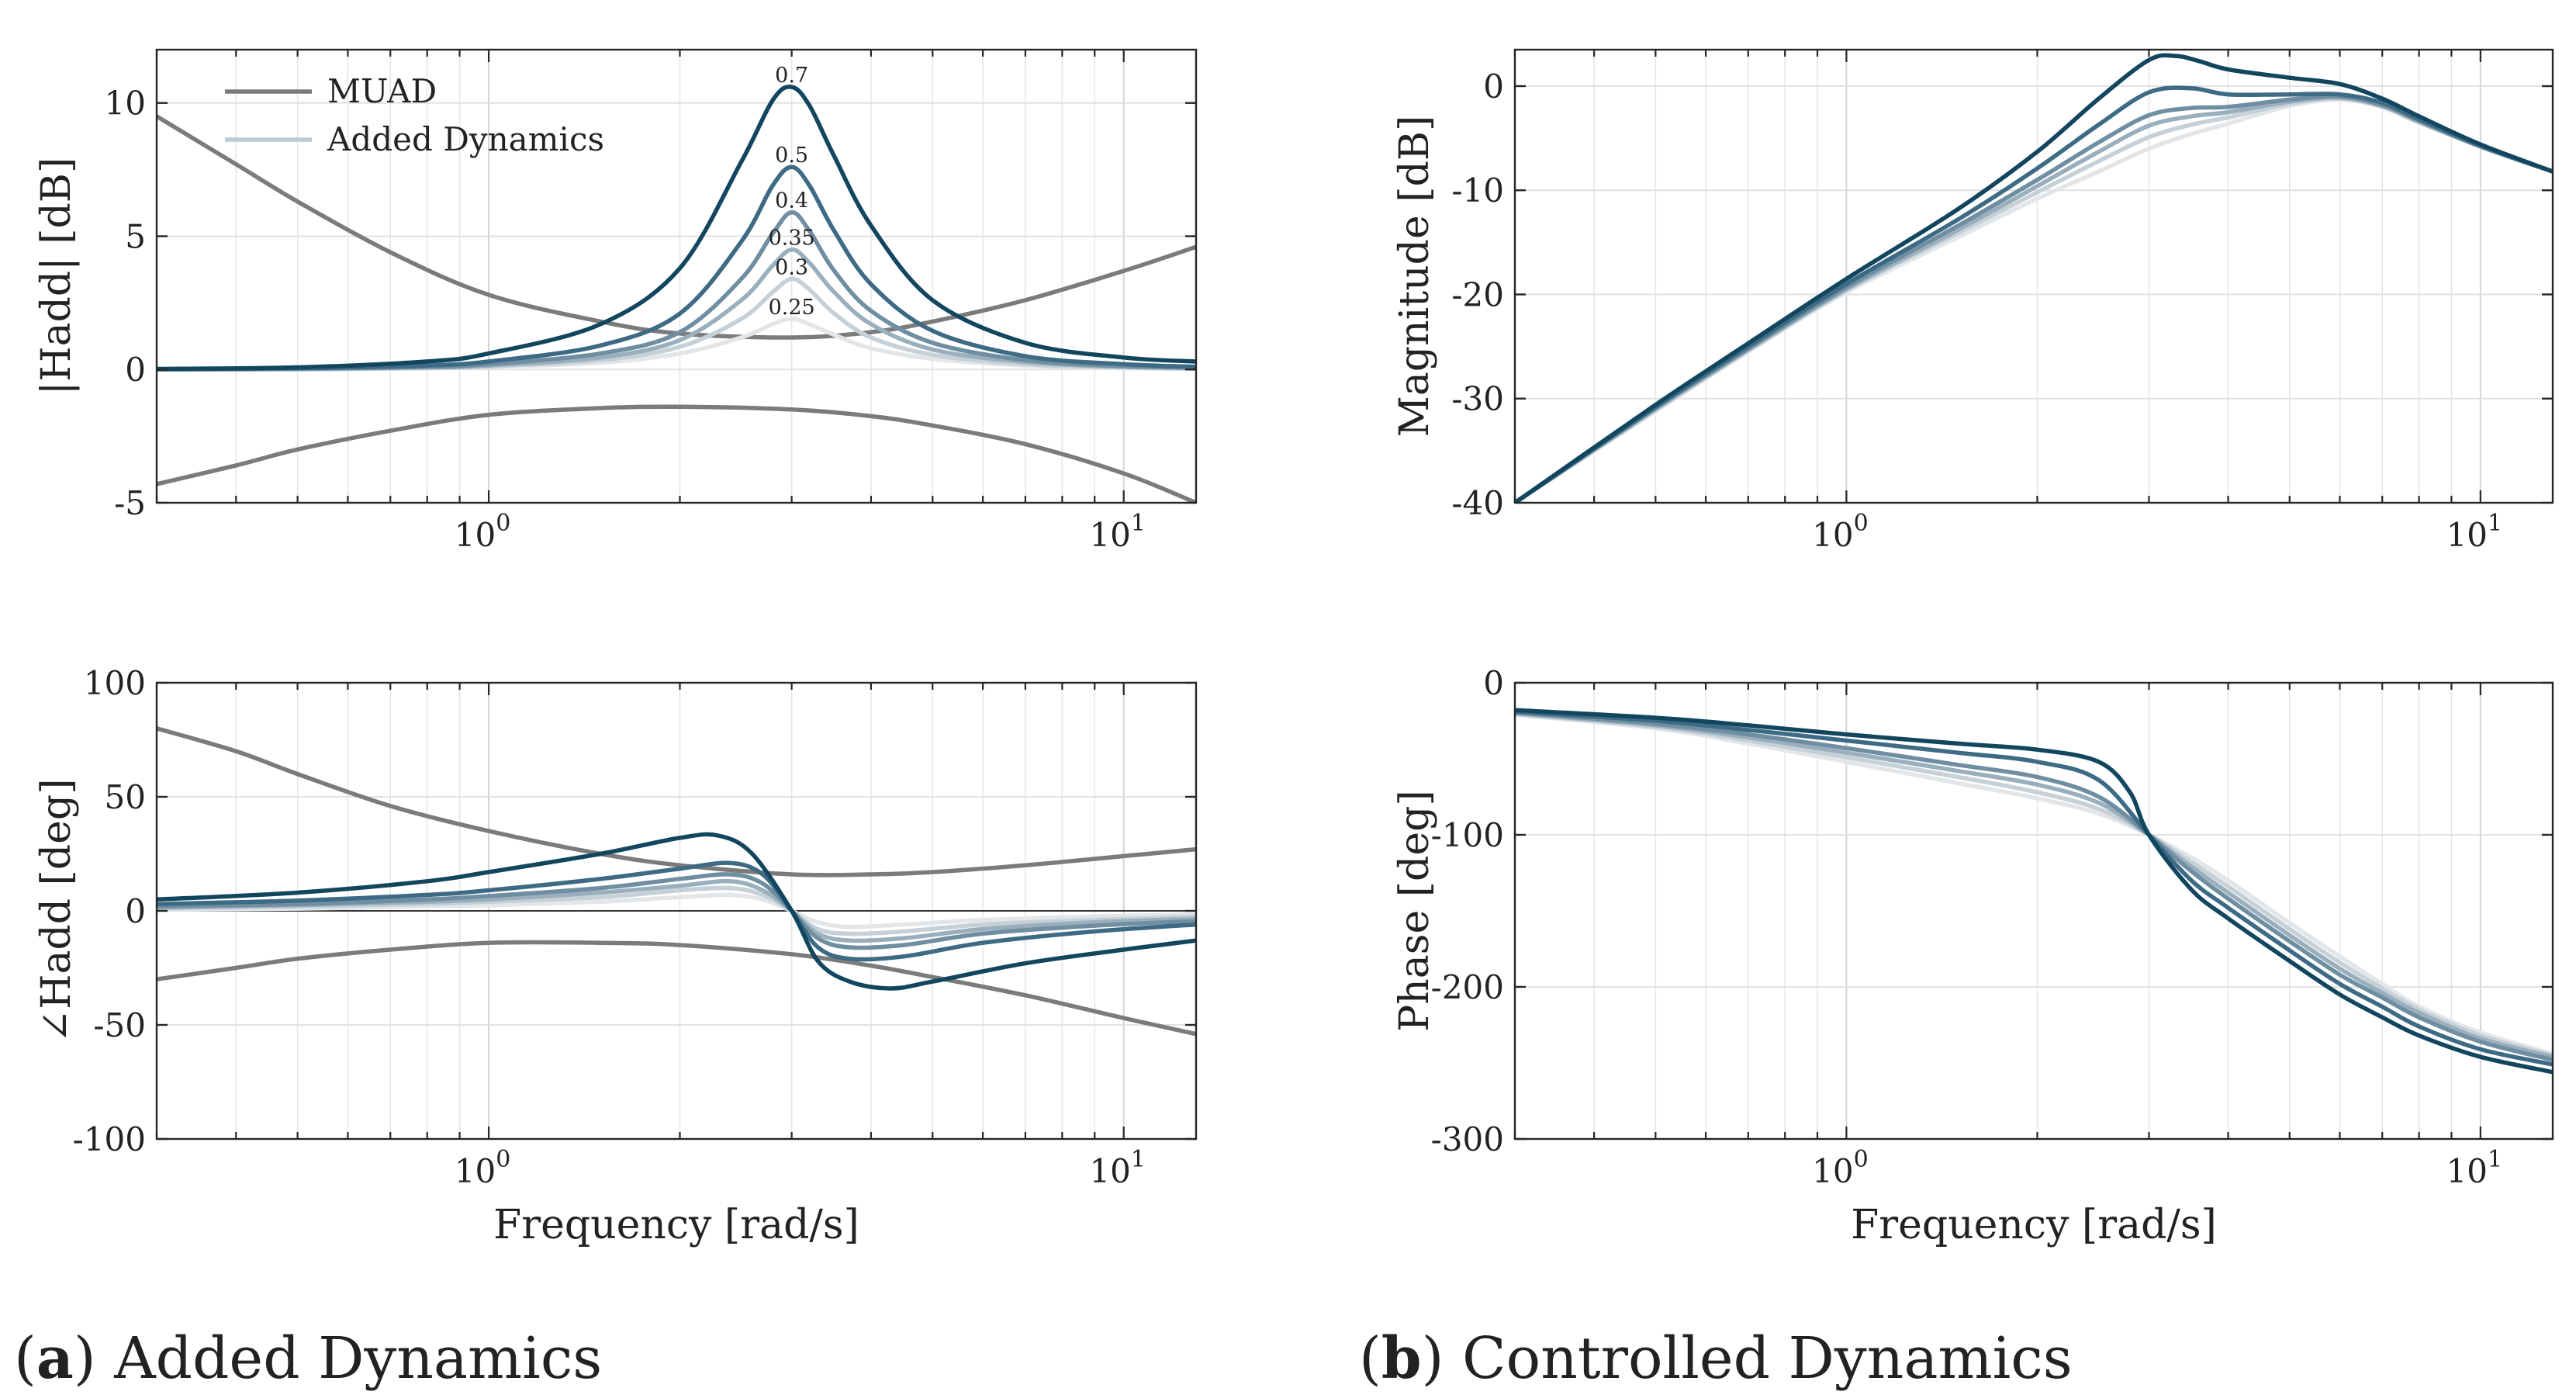 This screenshot has width=2576, height=1395. What do you see at coordinates (1467, 1139) in the screenshot?
I see `y-tick-label: -300` at bounding box center [1467, 1139].